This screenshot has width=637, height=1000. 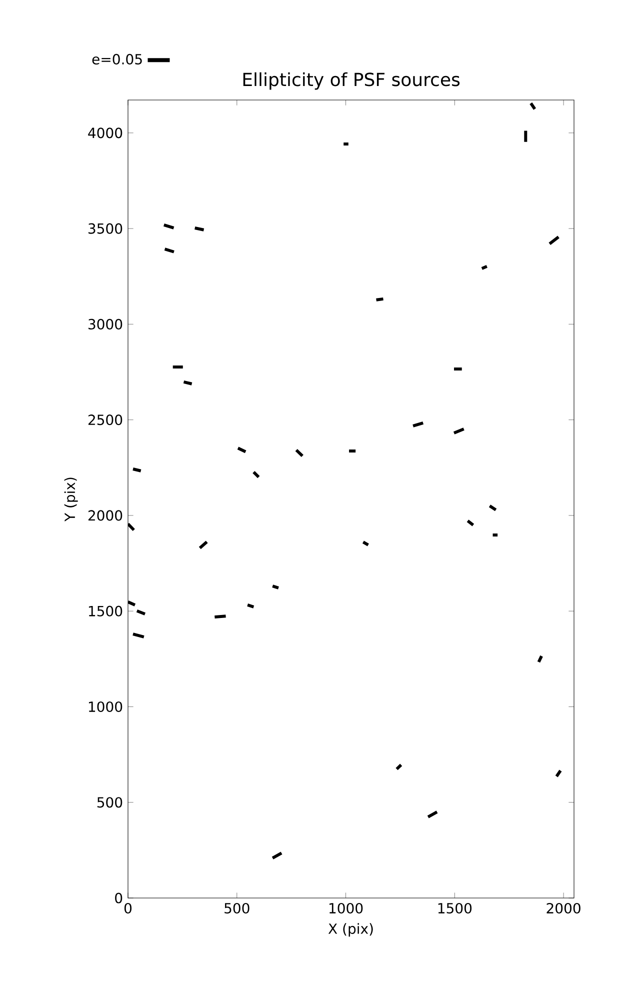 I want to click on x-tick-label: 1500, so click(x=455, y=908).